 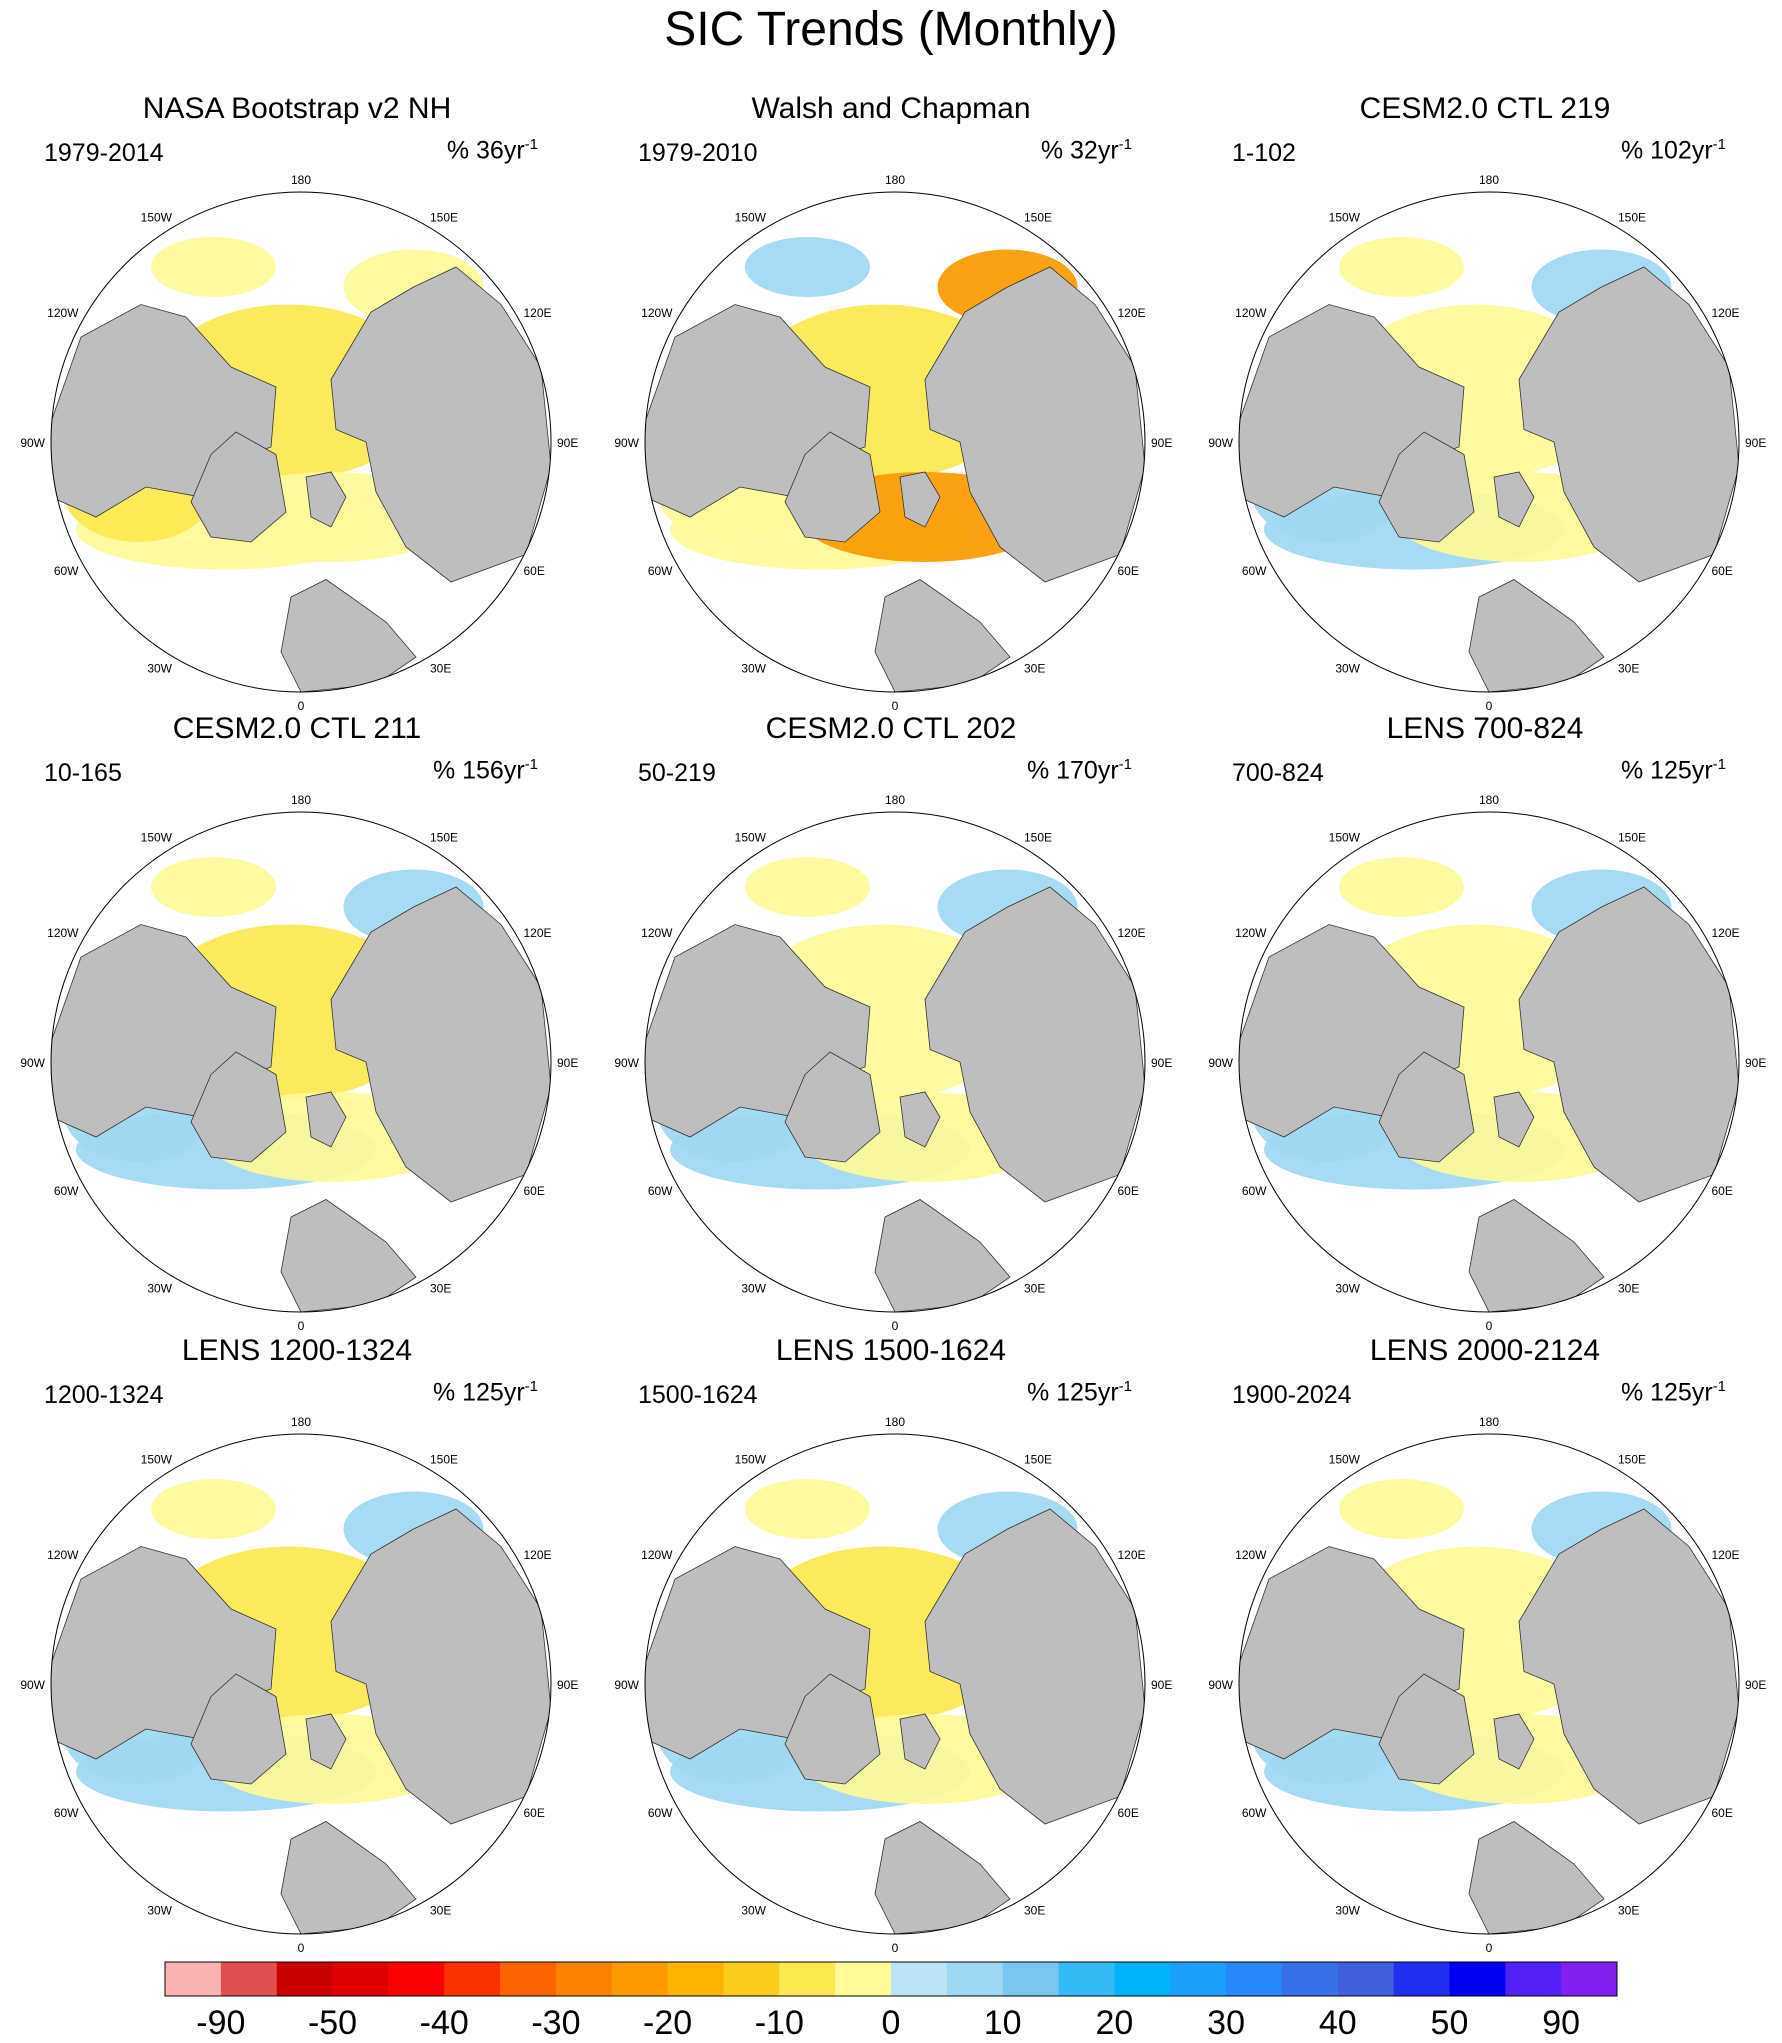 I want to click on colorbar-tick-label: -10, so click(x=779, y=2023).